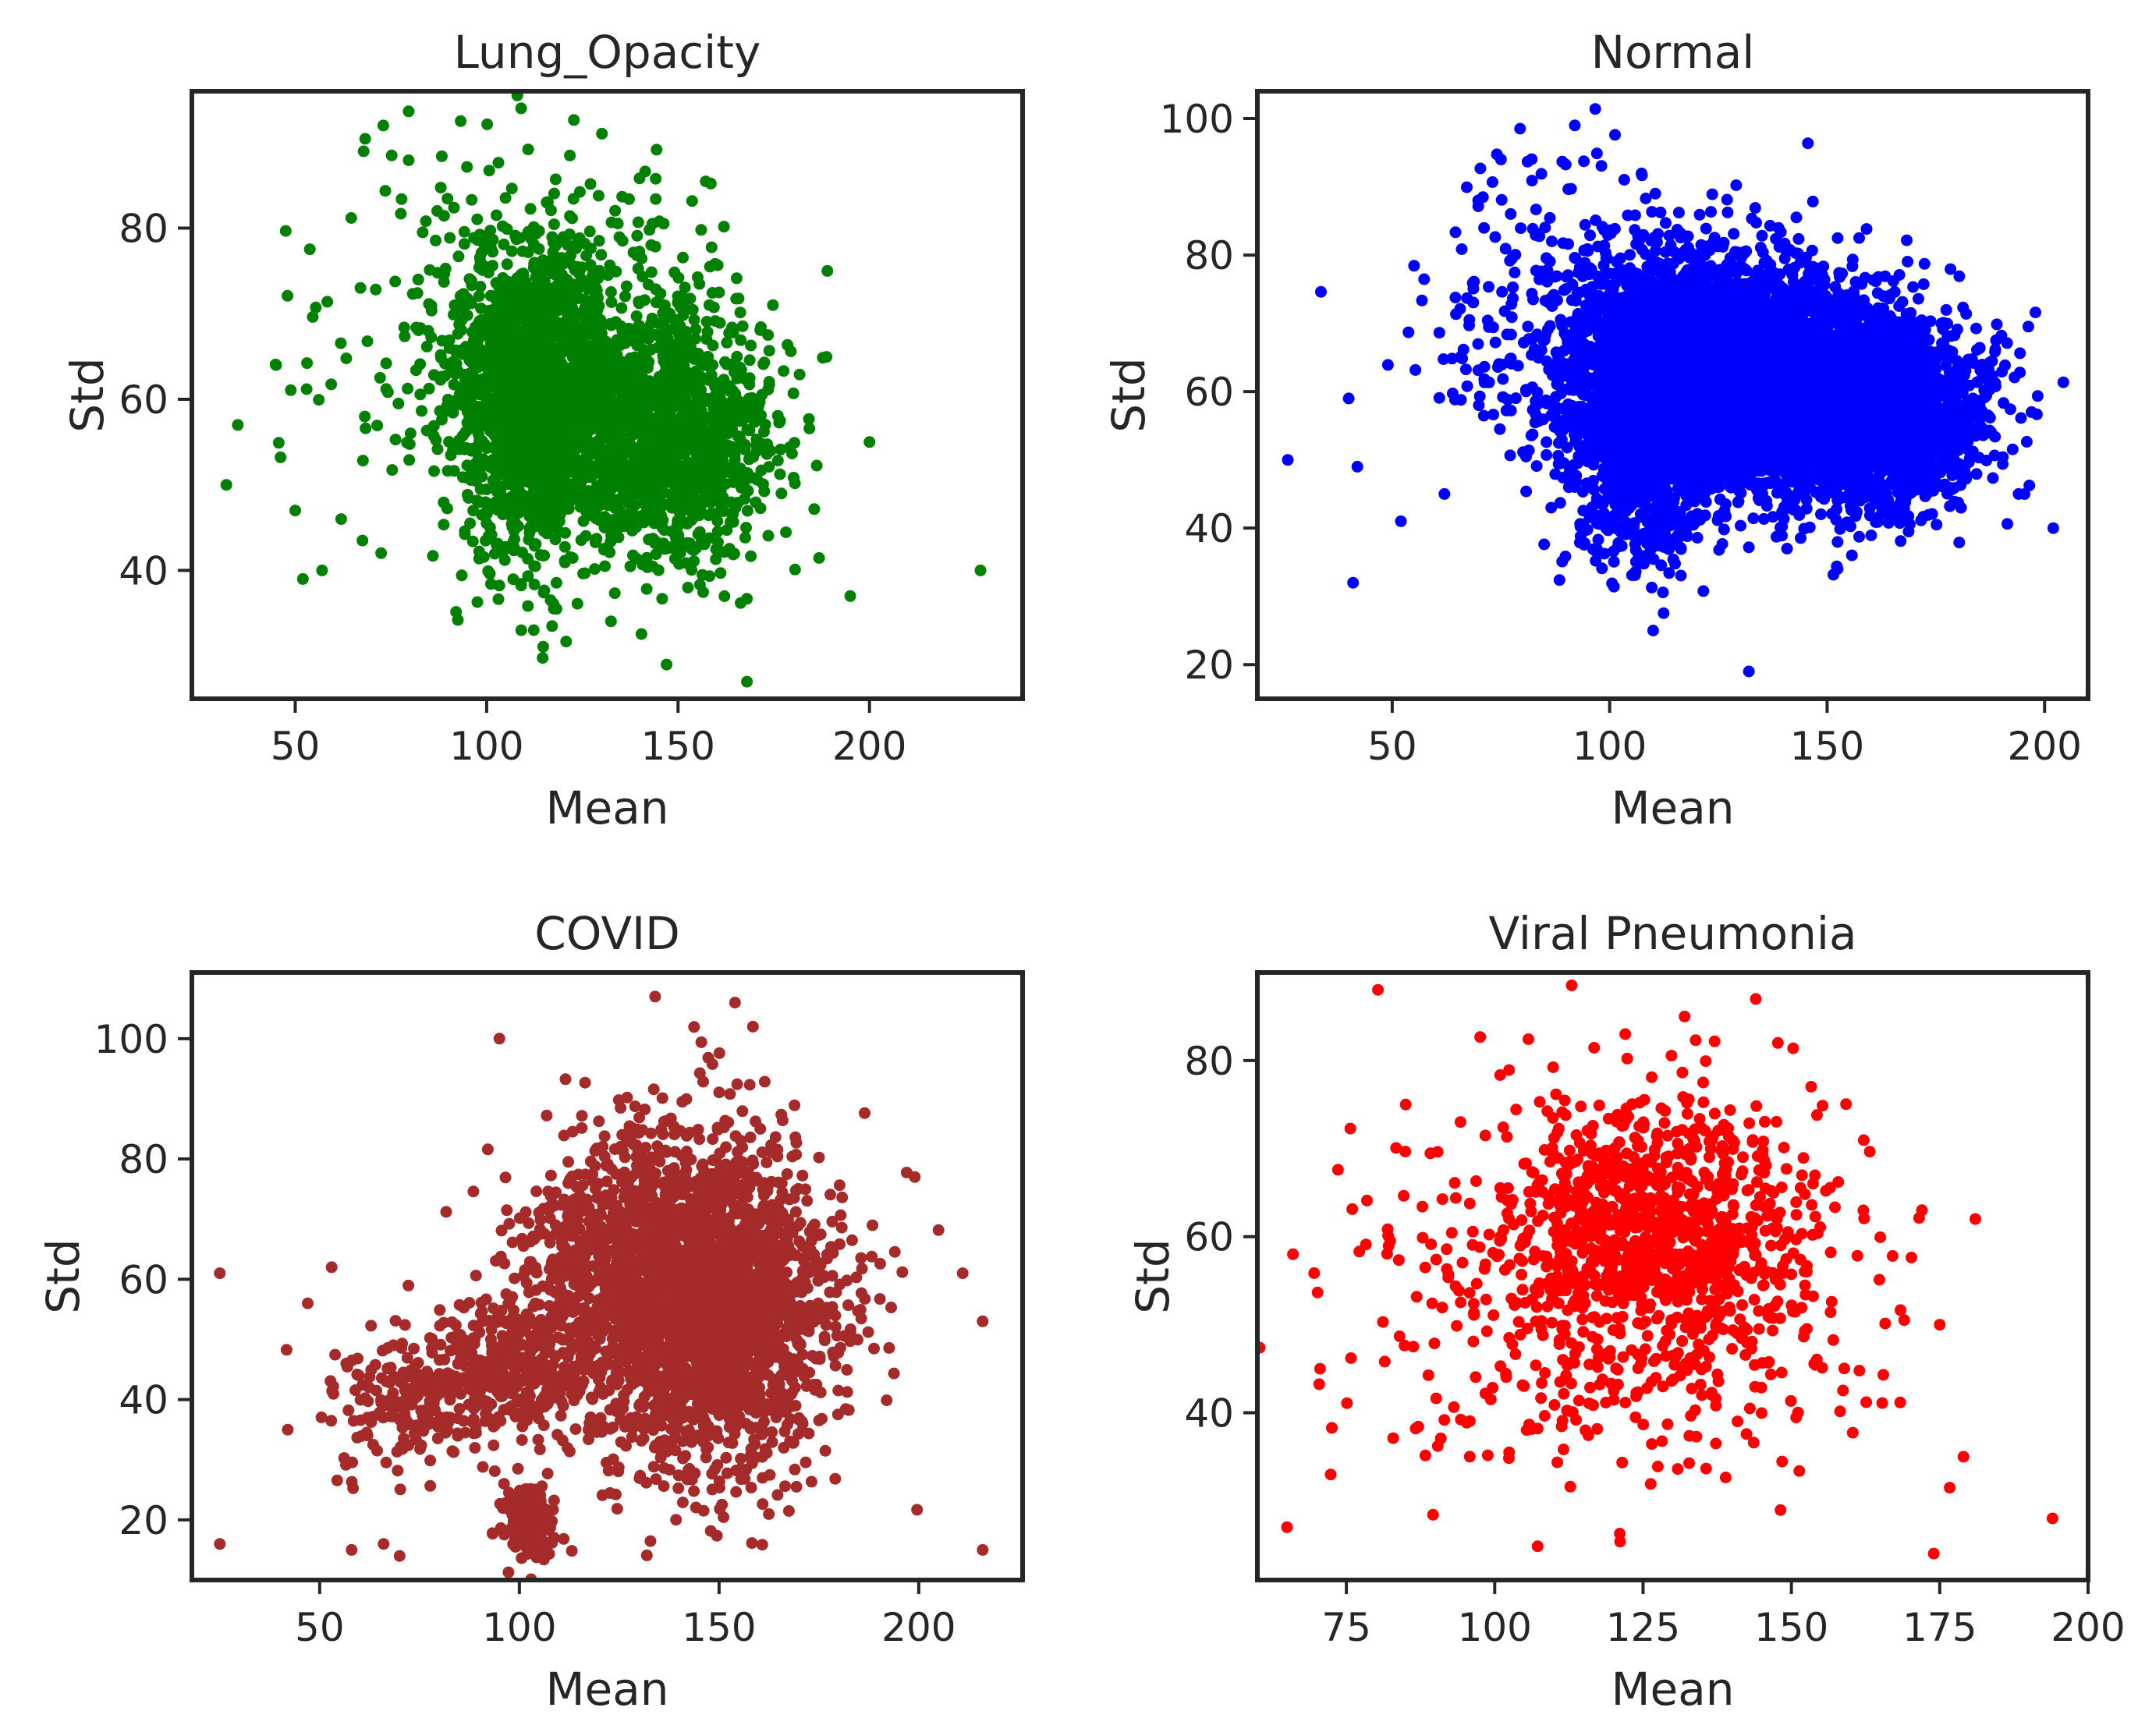 This screenshot has height=1736, width=2138. What do you see at coordinates (143, 400) in the screenshot?
I see `y-tick-label: 60` at bounding box center [143, 400].